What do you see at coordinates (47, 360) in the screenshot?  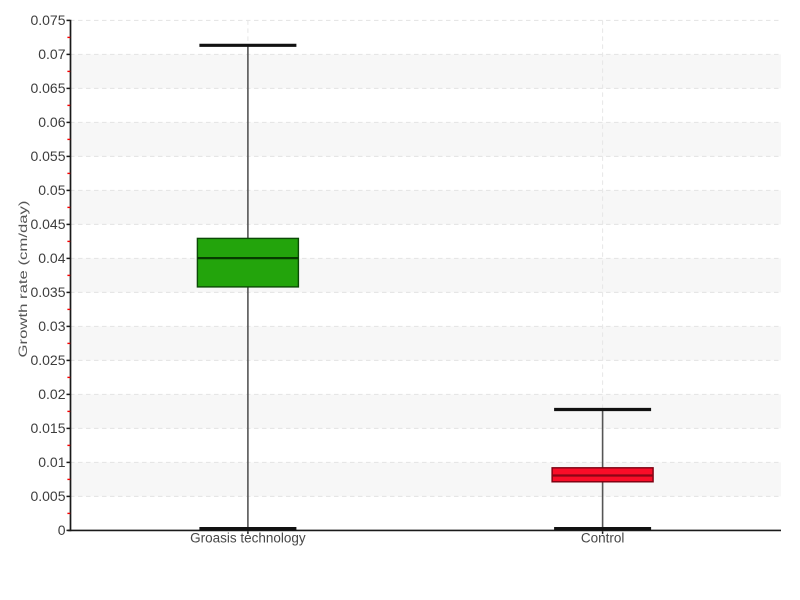 I see `svg-text: 0.025` at bounding box center [47, 360].